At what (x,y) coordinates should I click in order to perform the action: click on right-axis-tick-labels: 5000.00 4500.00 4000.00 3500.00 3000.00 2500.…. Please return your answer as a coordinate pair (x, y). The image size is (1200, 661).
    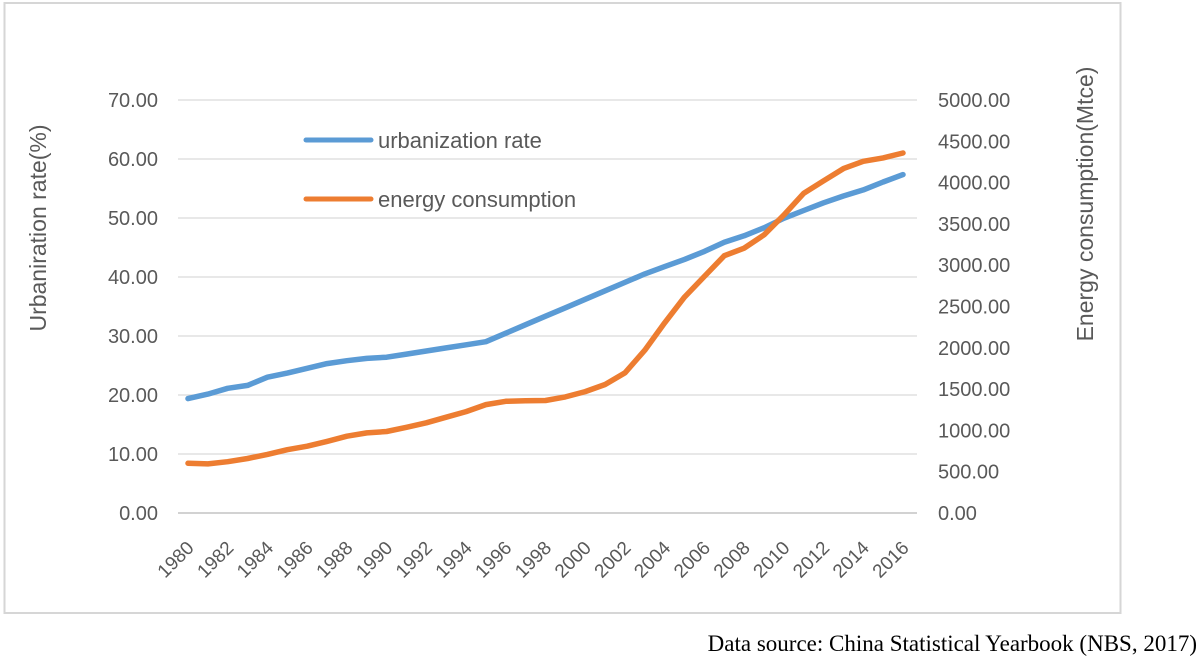
    Looking at the image, I should click on (974, 307).